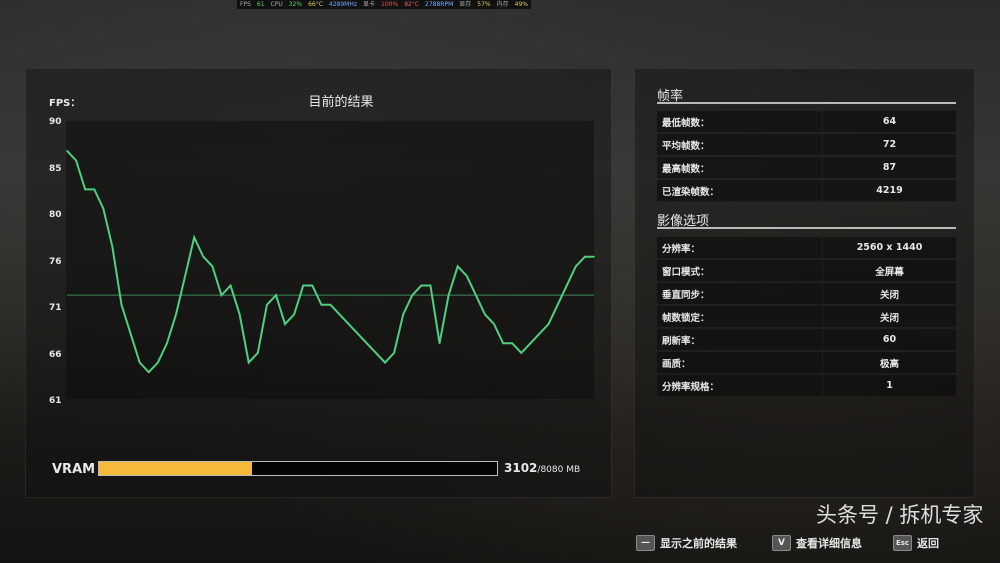 The image size is (1000, 563). Describe the element at coordinates (465, 4) in the screenshot. I see `osd-vram-label: 显存` at that location.